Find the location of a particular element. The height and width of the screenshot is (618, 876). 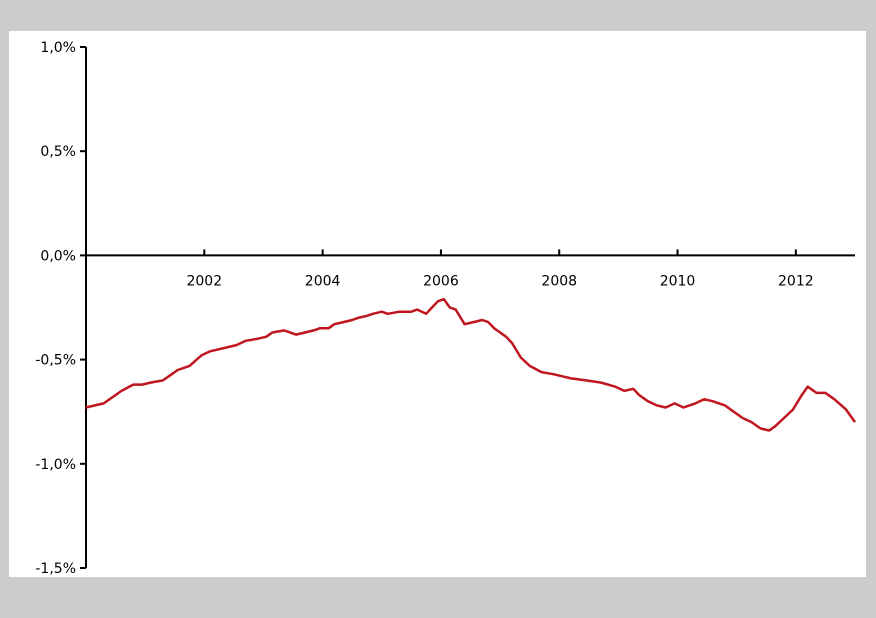

y-tick-label: 0,0% is located at coordinates (58, 256).